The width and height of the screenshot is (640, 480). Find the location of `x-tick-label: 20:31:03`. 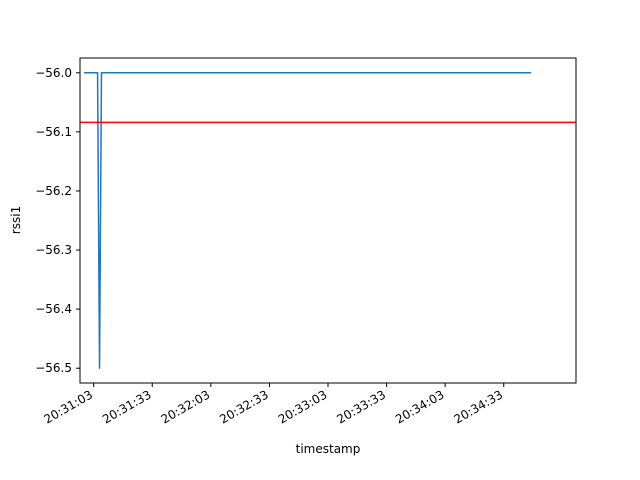

x-tick-label: 20:31:03 is located at coordinates (68, 406).